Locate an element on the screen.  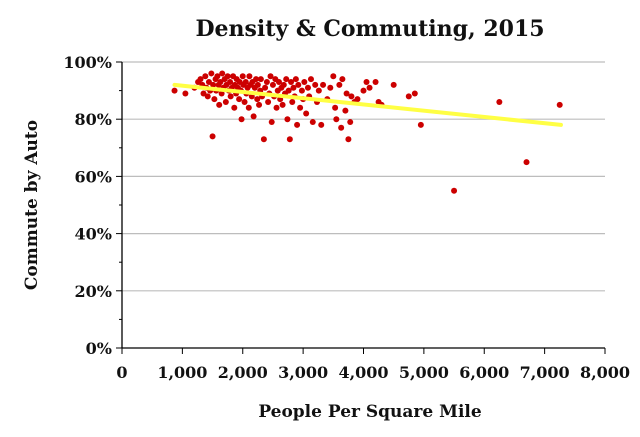
y-axis-label: Commute by Auto is located at coordinates (32, 205).